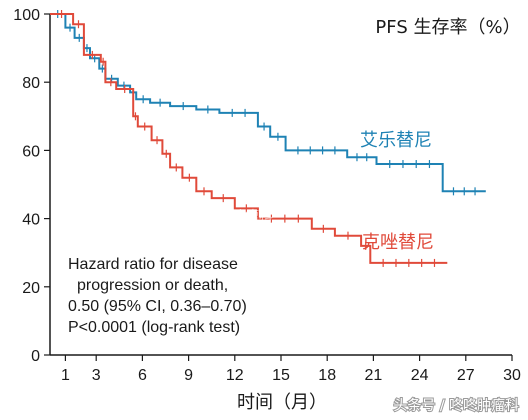 This screenshot has width=528, height=420. What do you see at coordinates (398, 242) in the screenshot?
I see `series-label-crizotinib: 克唑替尼` at bounding box center [398, 242].